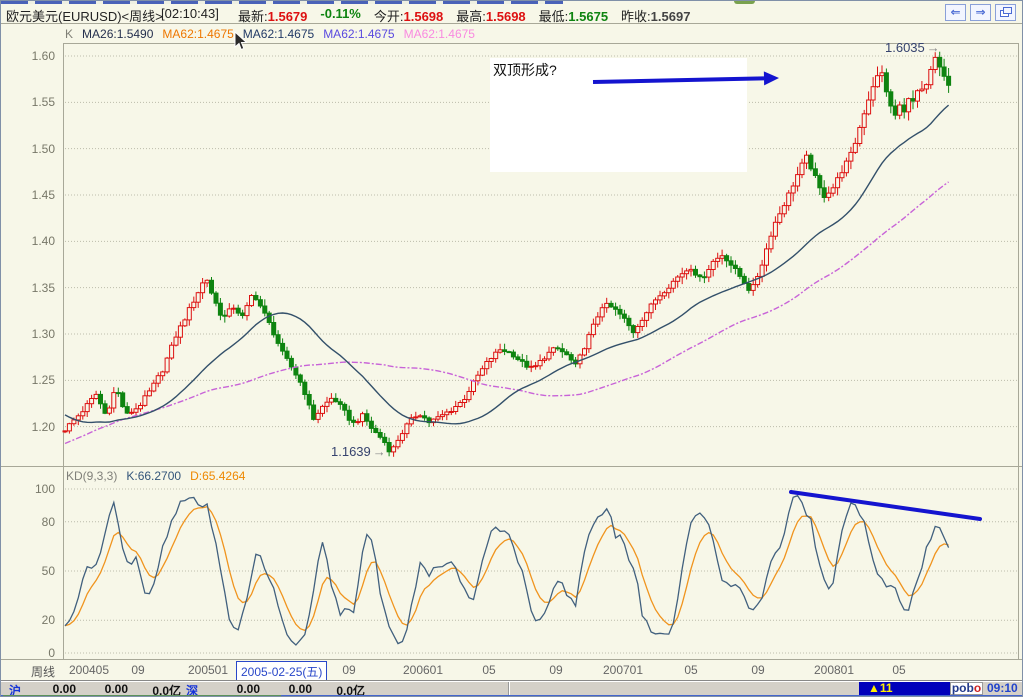 The height and width of the screenshot is (697, 1023). I want to click on price-tick-label: 1.20, so click(43, 426).